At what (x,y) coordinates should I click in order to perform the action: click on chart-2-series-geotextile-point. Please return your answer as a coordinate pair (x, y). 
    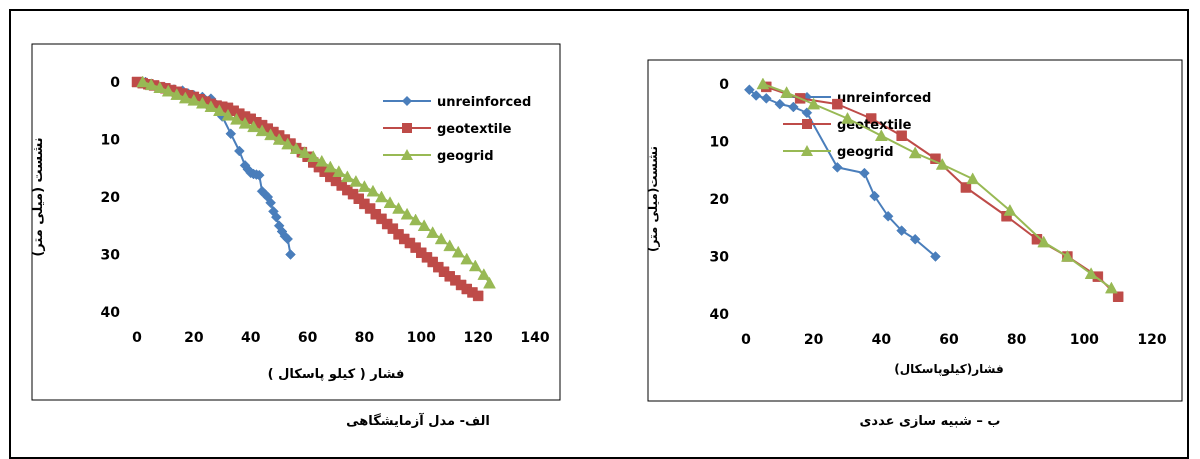
    Looking at the image, I should click on (1118, 296).